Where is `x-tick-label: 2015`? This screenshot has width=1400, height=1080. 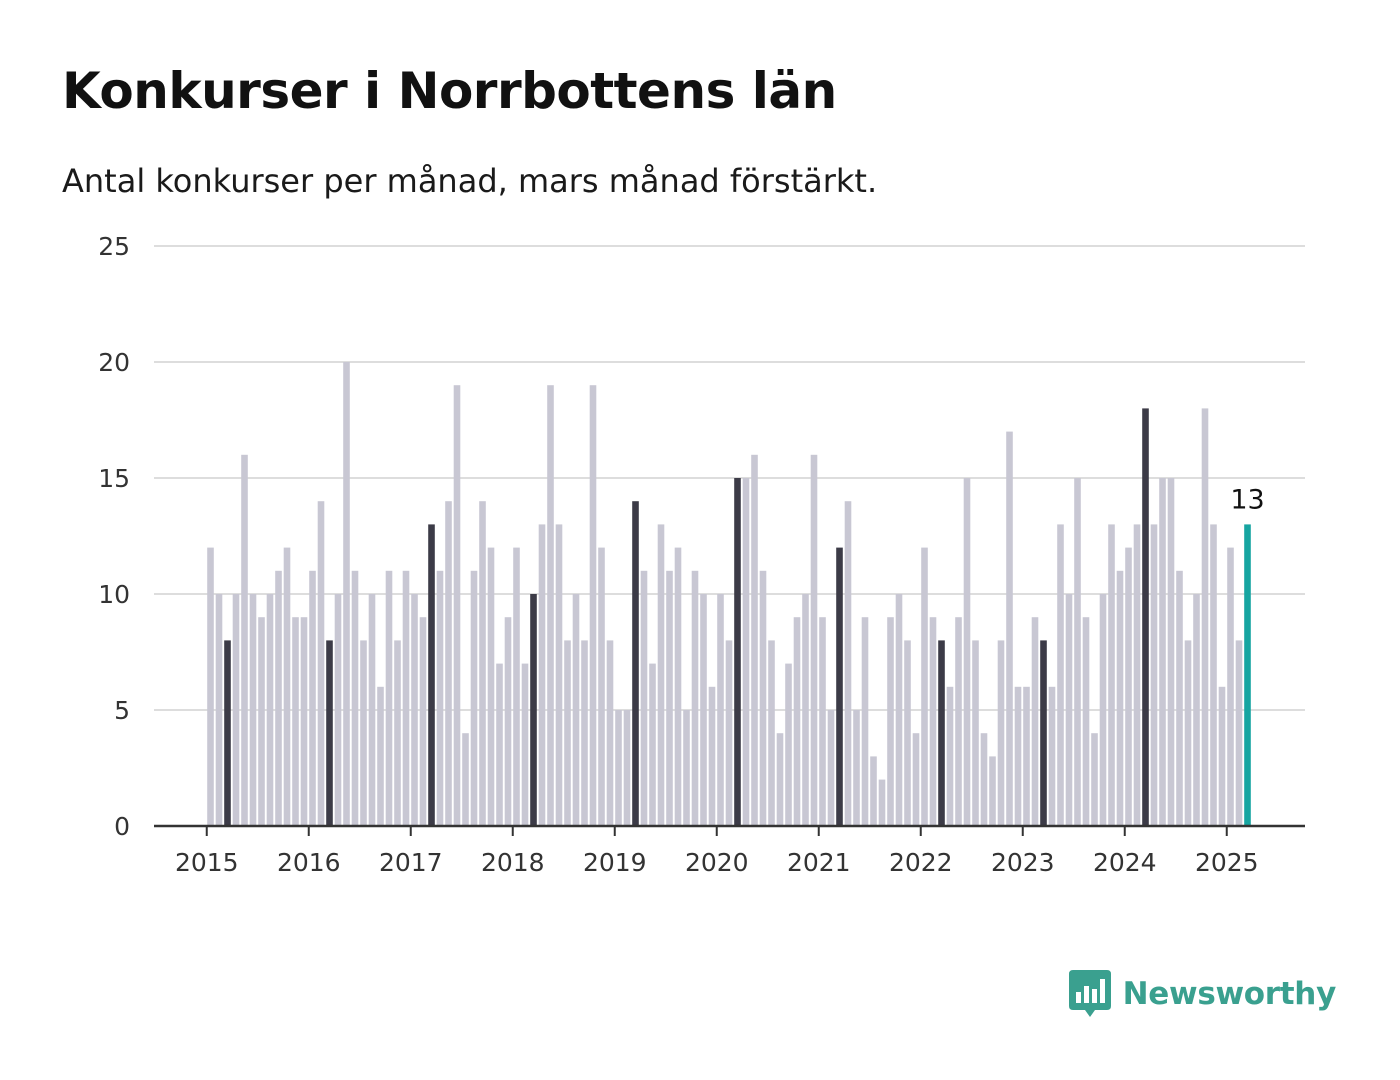 x-tick-label: 2015 is located at coordinates (207, 862).